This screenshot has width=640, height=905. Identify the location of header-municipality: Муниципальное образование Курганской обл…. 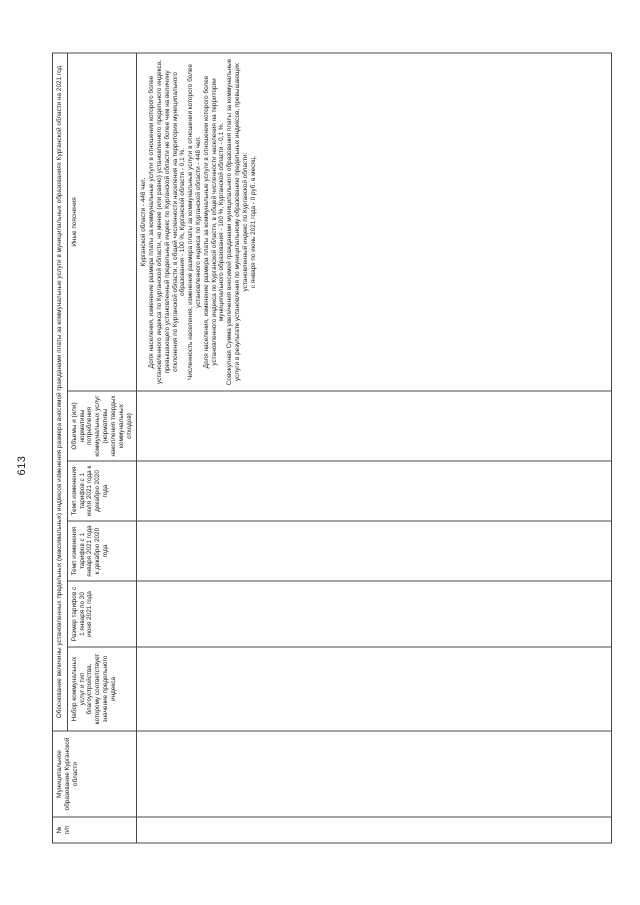
(94, 773).